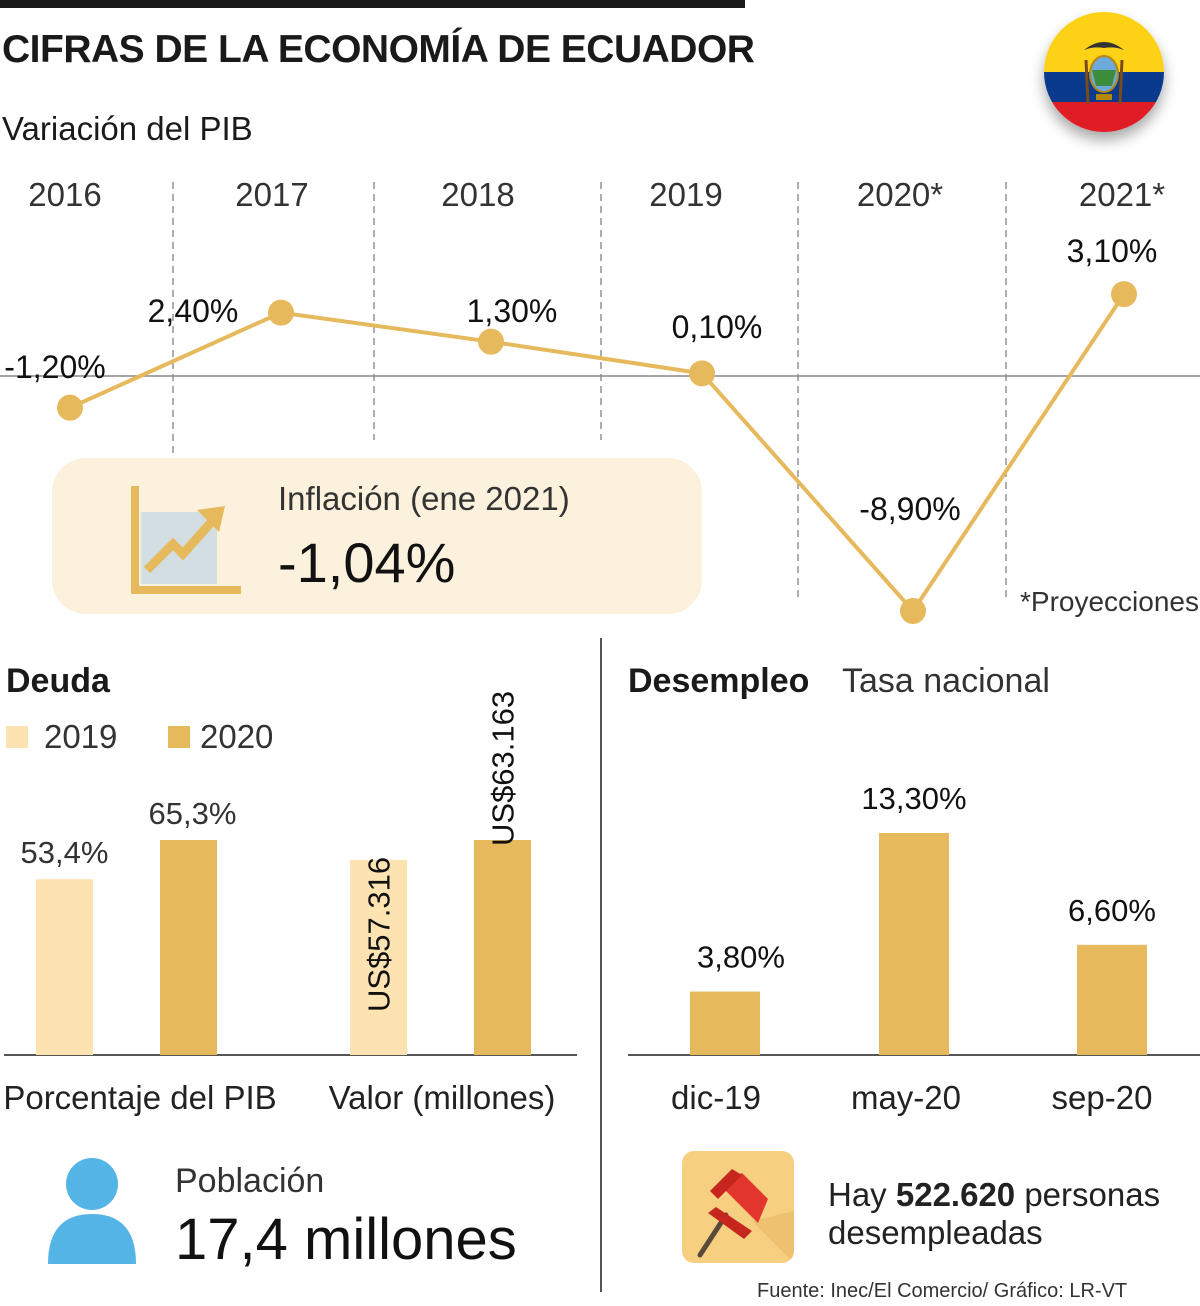 The height and width of the screenshot is (1306, 1200). Describe the element at coordinates (17, 737) in the screenshot. I see `legend-swatch-2019` at that location.